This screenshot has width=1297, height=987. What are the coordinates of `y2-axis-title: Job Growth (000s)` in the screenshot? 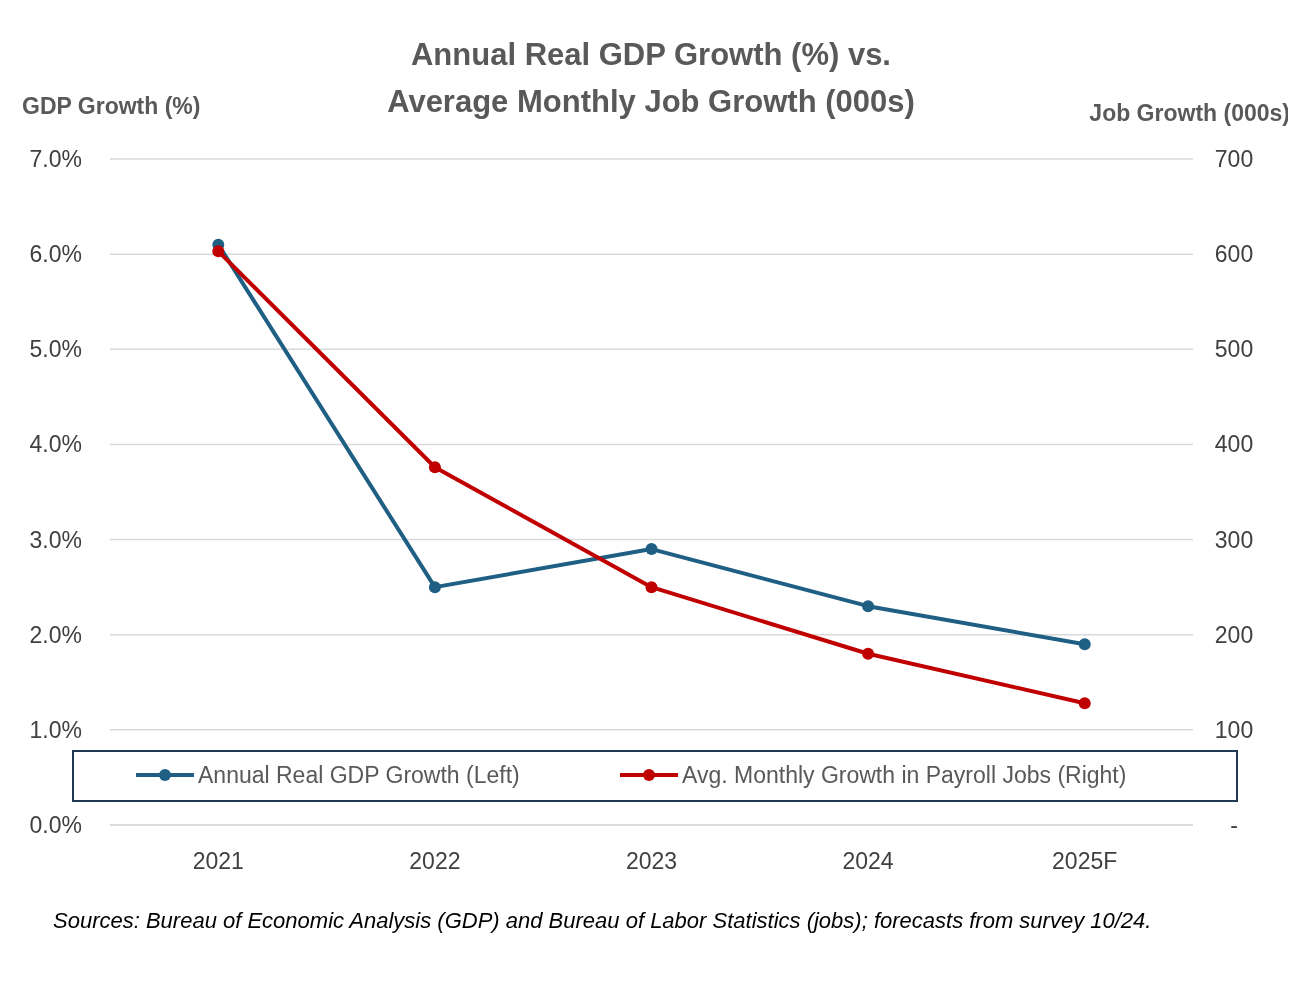 It's located at (1189, 113).